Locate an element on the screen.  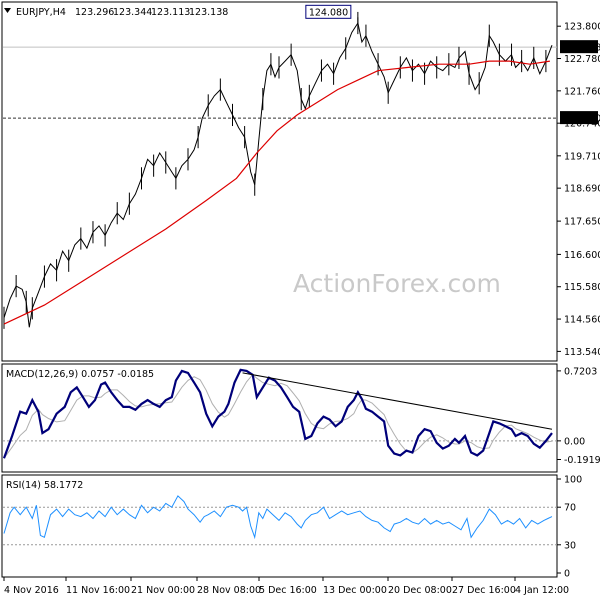
macd-axis: 0.7203 0.00 -0.1919 is located at coordinates (578, 416).